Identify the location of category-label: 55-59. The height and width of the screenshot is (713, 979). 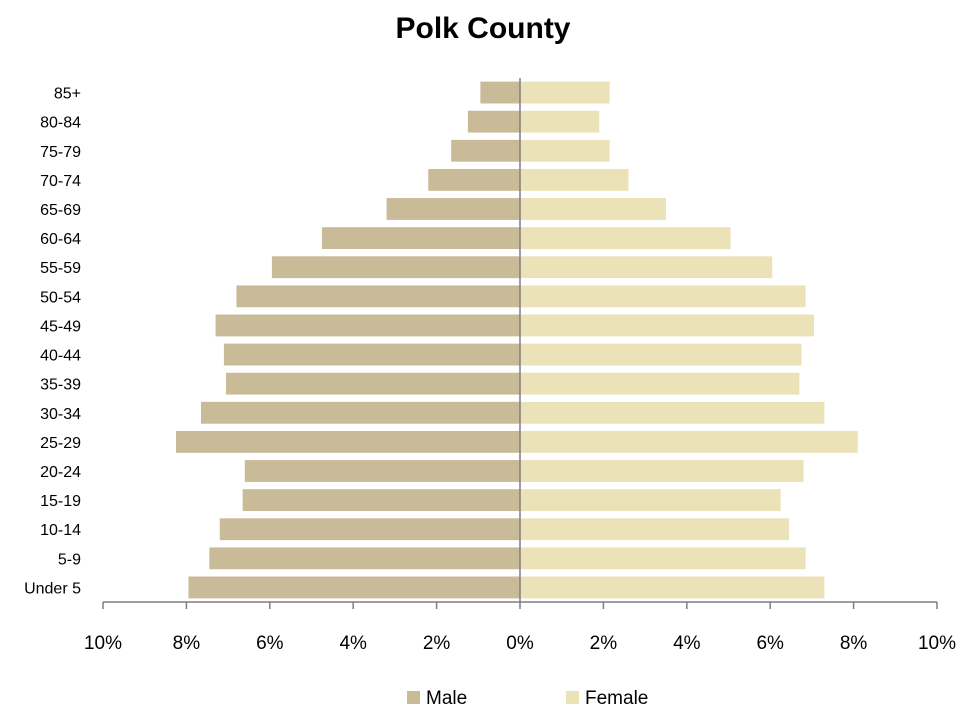
(60, 268).